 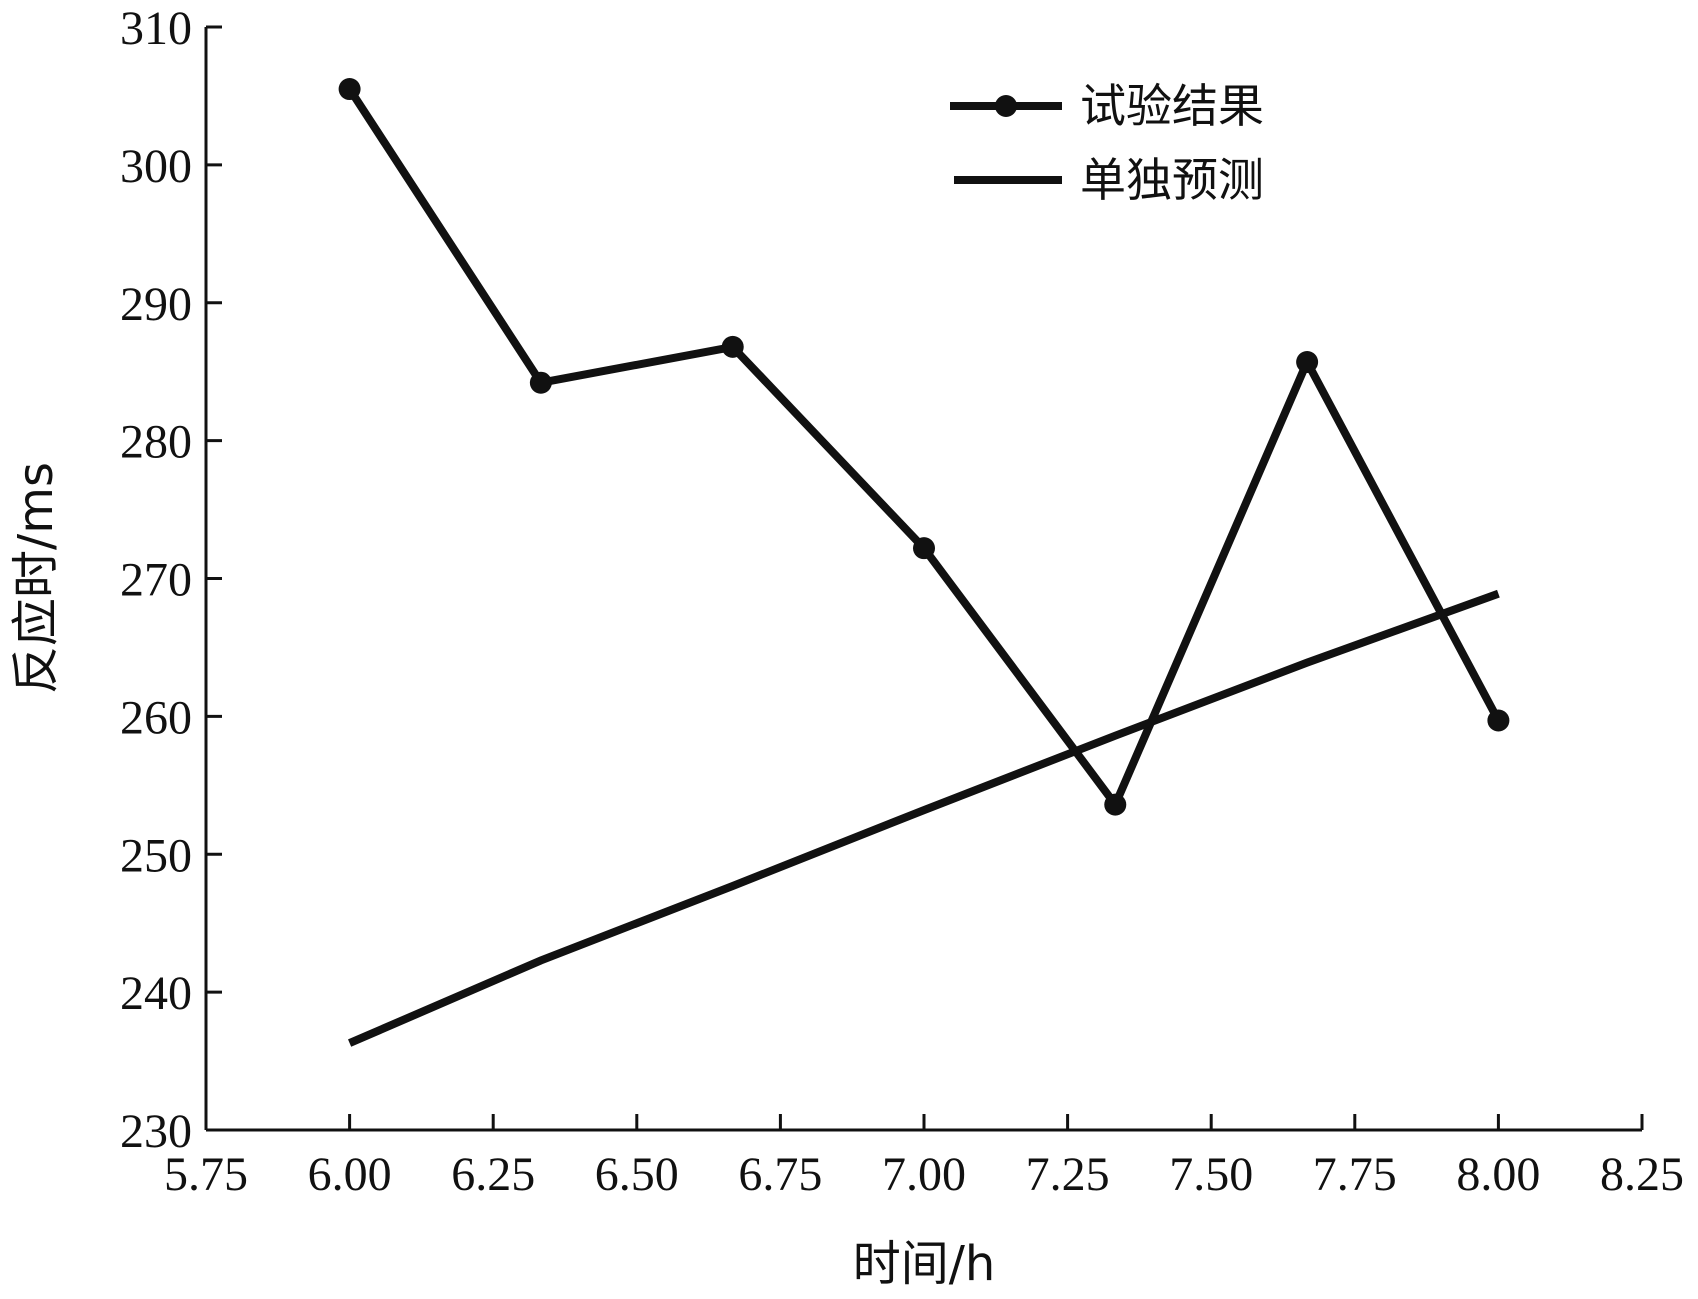 What do you see at coordinates (1355, 1174) in the screenshot?
I see `x-tick-label: 7.75` at bounding box center [1355, 1174].